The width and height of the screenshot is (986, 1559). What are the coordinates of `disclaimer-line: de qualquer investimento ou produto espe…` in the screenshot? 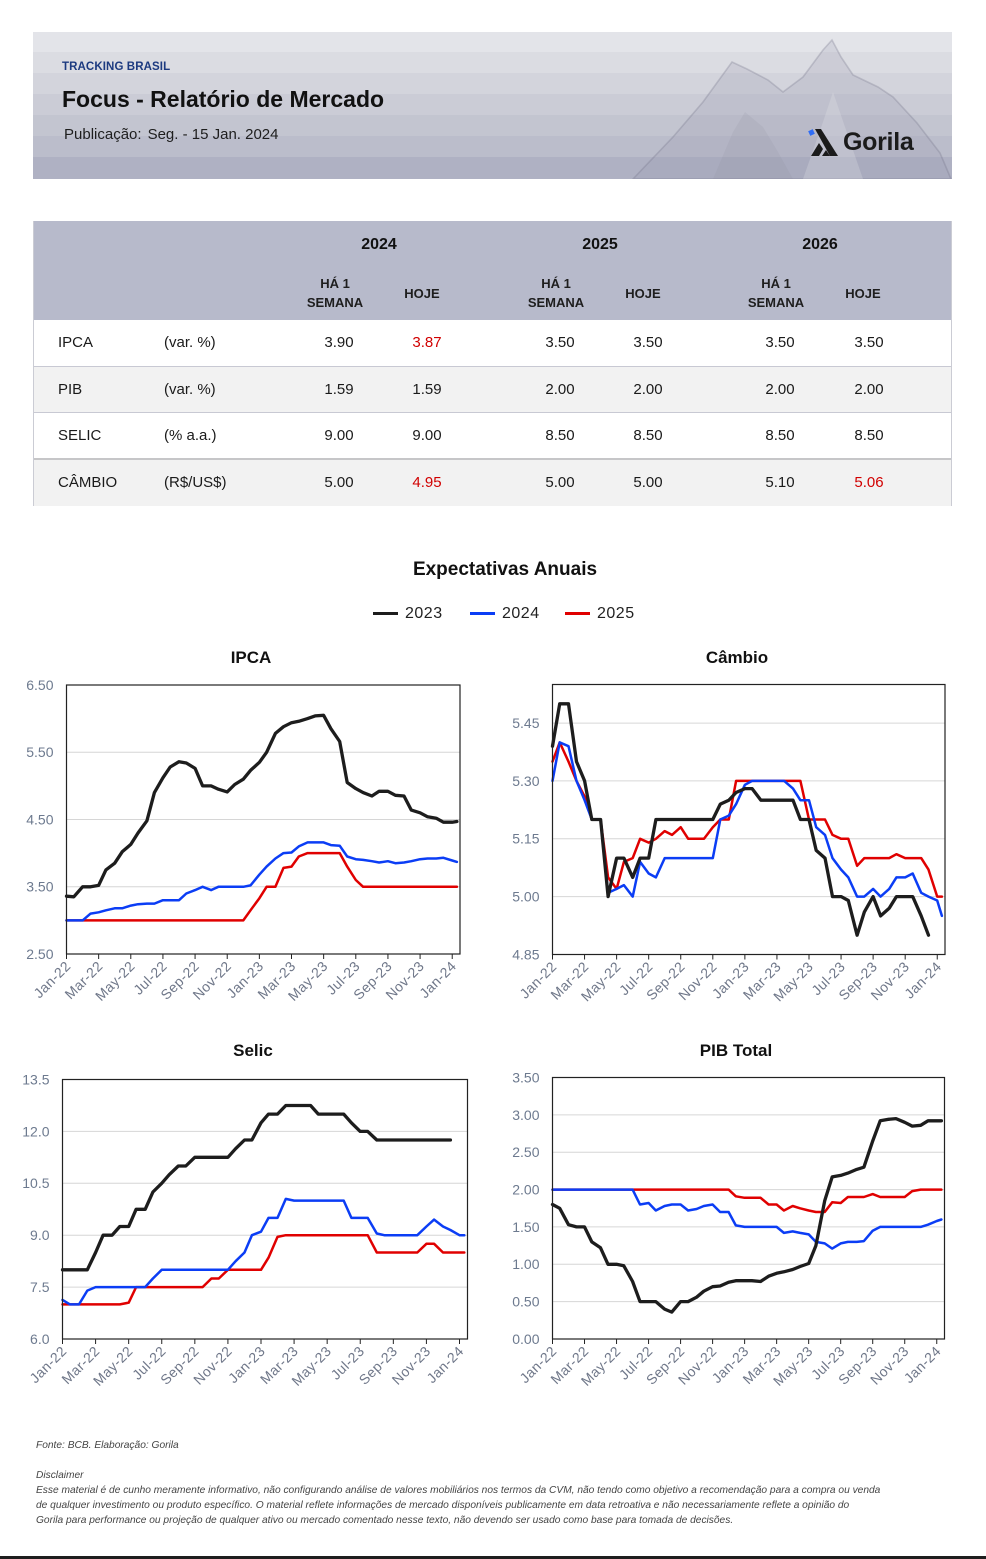 It's located at (443, 1505).